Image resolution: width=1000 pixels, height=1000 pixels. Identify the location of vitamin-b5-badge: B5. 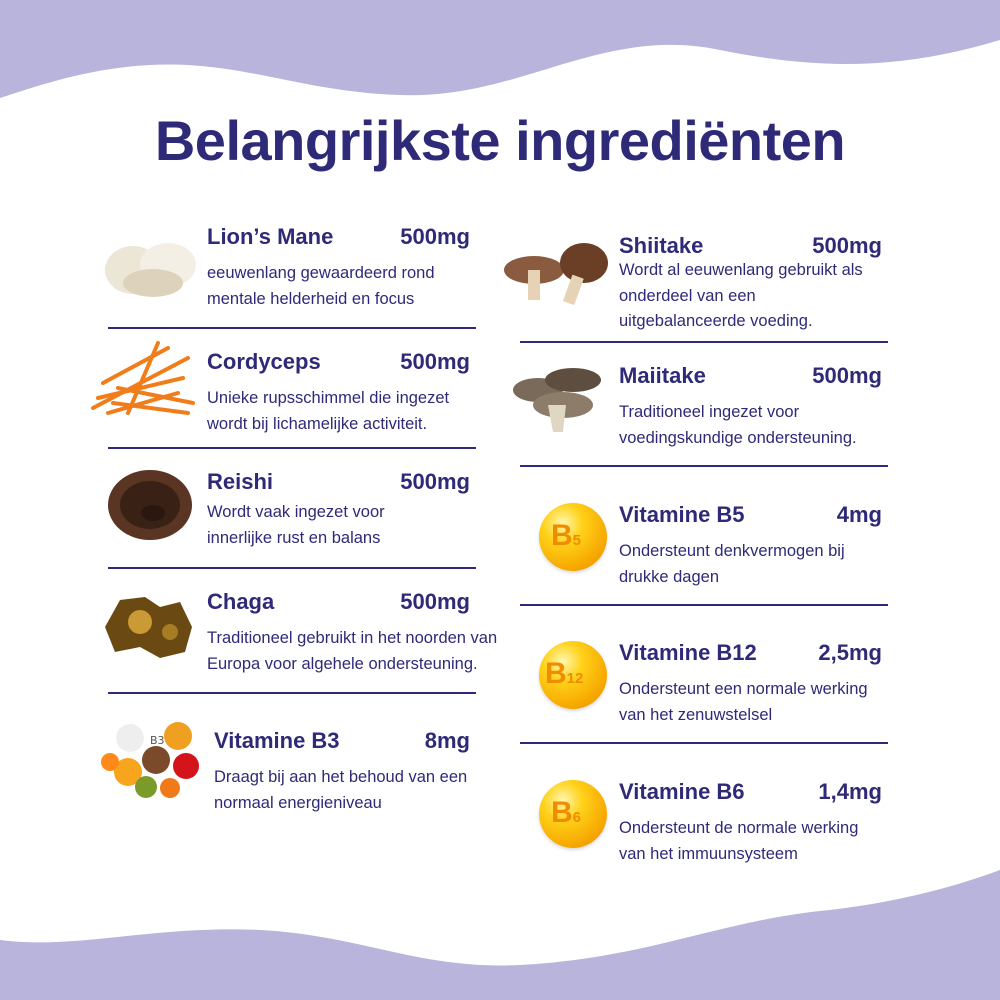
(566, 535).